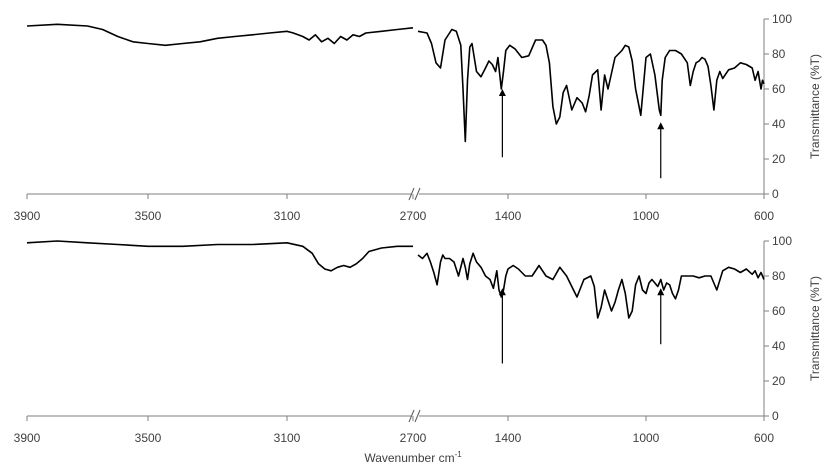 Image resolution: width=831 pixels, height=470 pixels. What do you see at coordinates (409, 458) in the screenshot?
I see `x-axis-title-main: Wavenumber cm` at bounding box center [409, 458].